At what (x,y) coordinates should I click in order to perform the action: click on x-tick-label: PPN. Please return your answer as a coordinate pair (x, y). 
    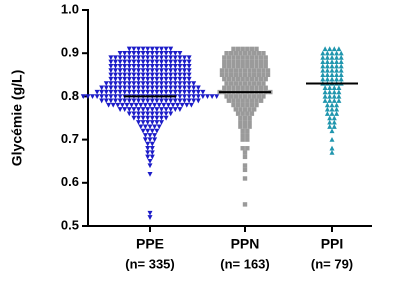
    Looking at the image, I should click on (245, 244).